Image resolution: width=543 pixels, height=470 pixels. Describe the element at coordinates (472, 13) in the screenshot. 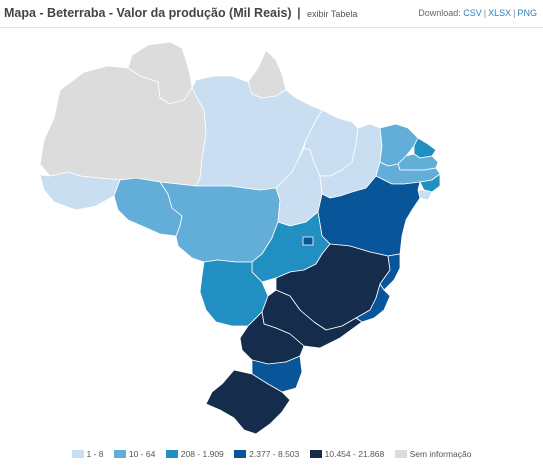

I see `download-csv-link: CSV` at that location.